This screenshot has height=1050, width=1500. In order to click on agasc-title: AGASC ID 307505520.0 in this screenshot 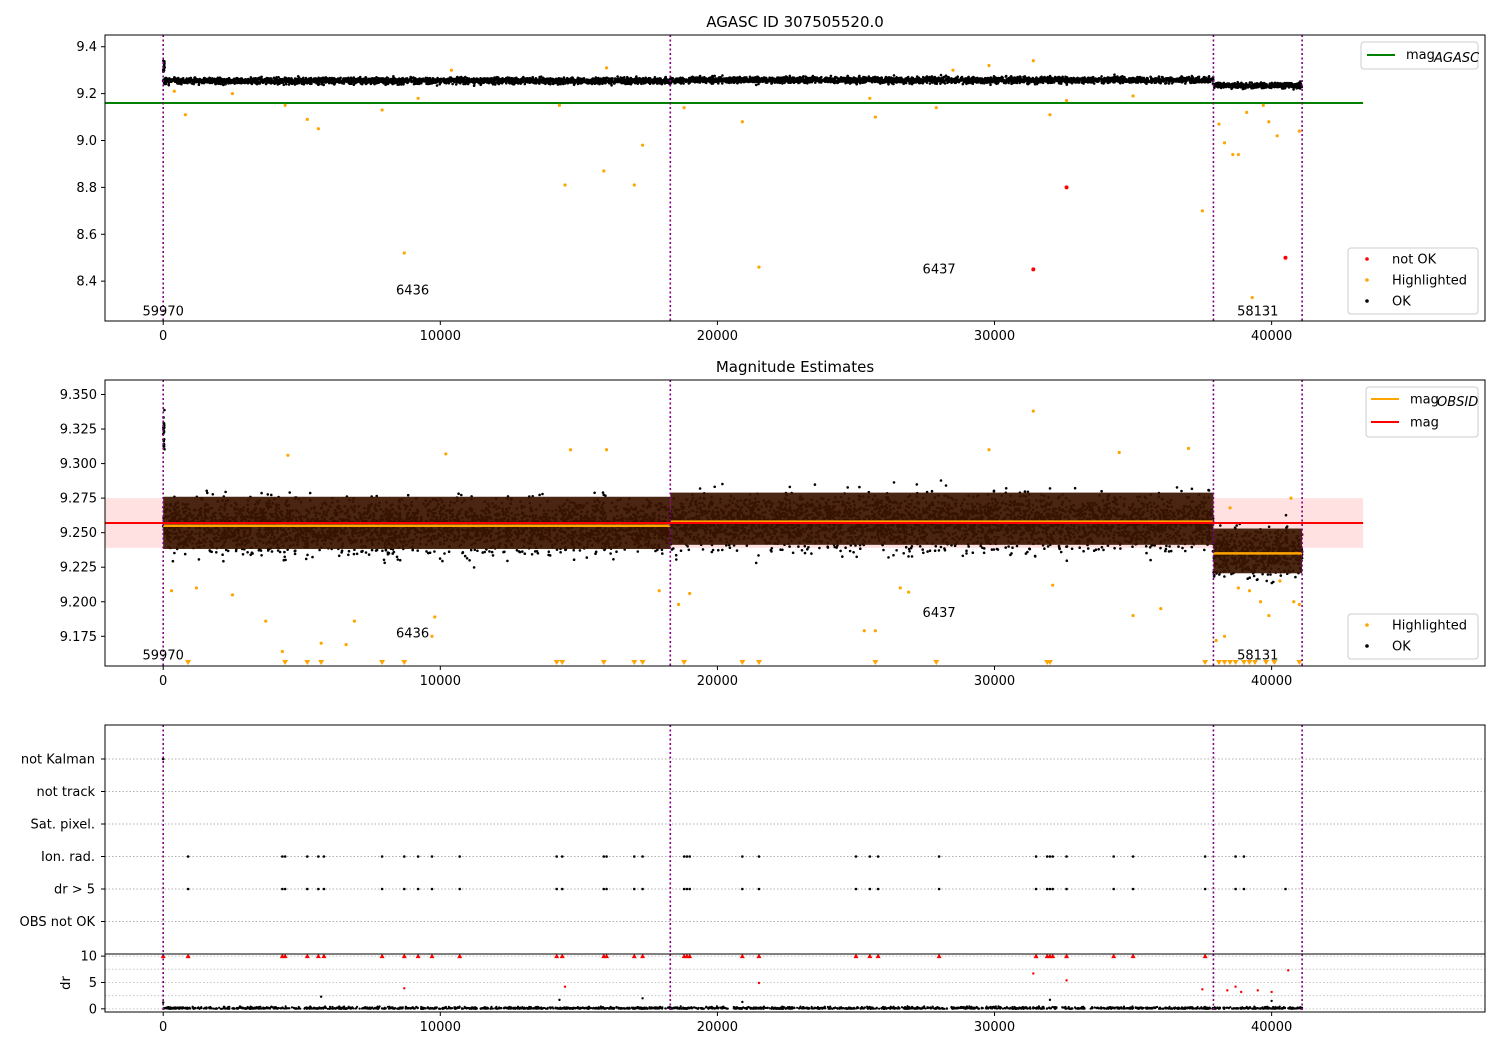, I will do `click(795, 22)`.